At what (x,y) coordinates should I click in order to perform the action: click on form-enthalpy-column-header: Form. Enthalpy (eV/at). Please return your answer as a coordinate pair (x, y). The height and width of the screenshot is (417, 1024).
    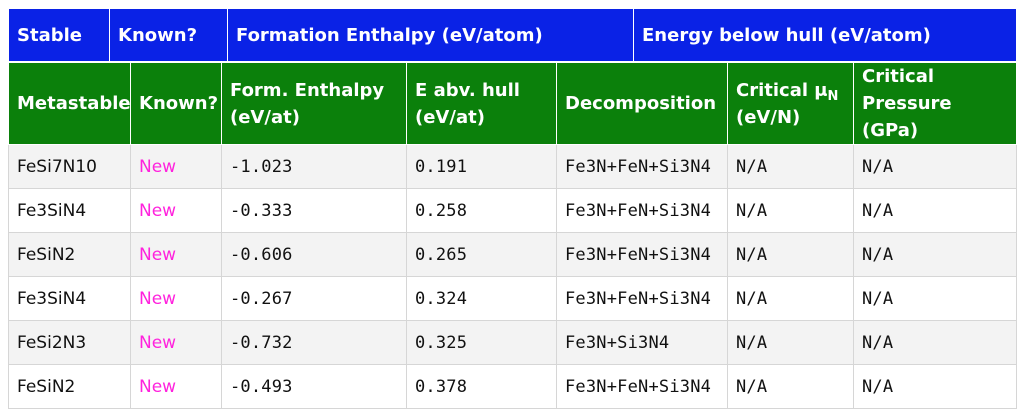
    Looking at the image, I should click on (314, 103).